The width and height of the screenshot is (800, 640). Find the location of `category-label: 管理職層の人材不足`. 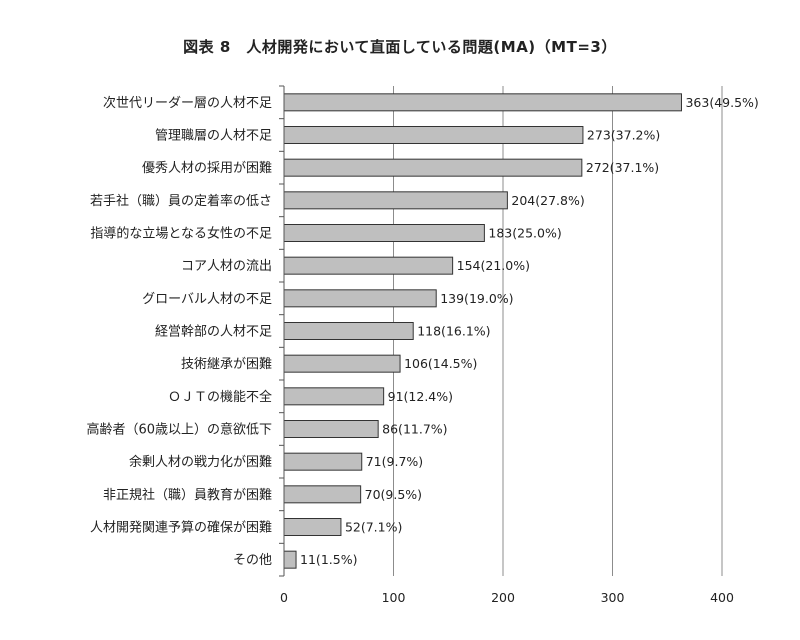

category-label: 管理職層の人材不足 is located at coordinates (213, 136).